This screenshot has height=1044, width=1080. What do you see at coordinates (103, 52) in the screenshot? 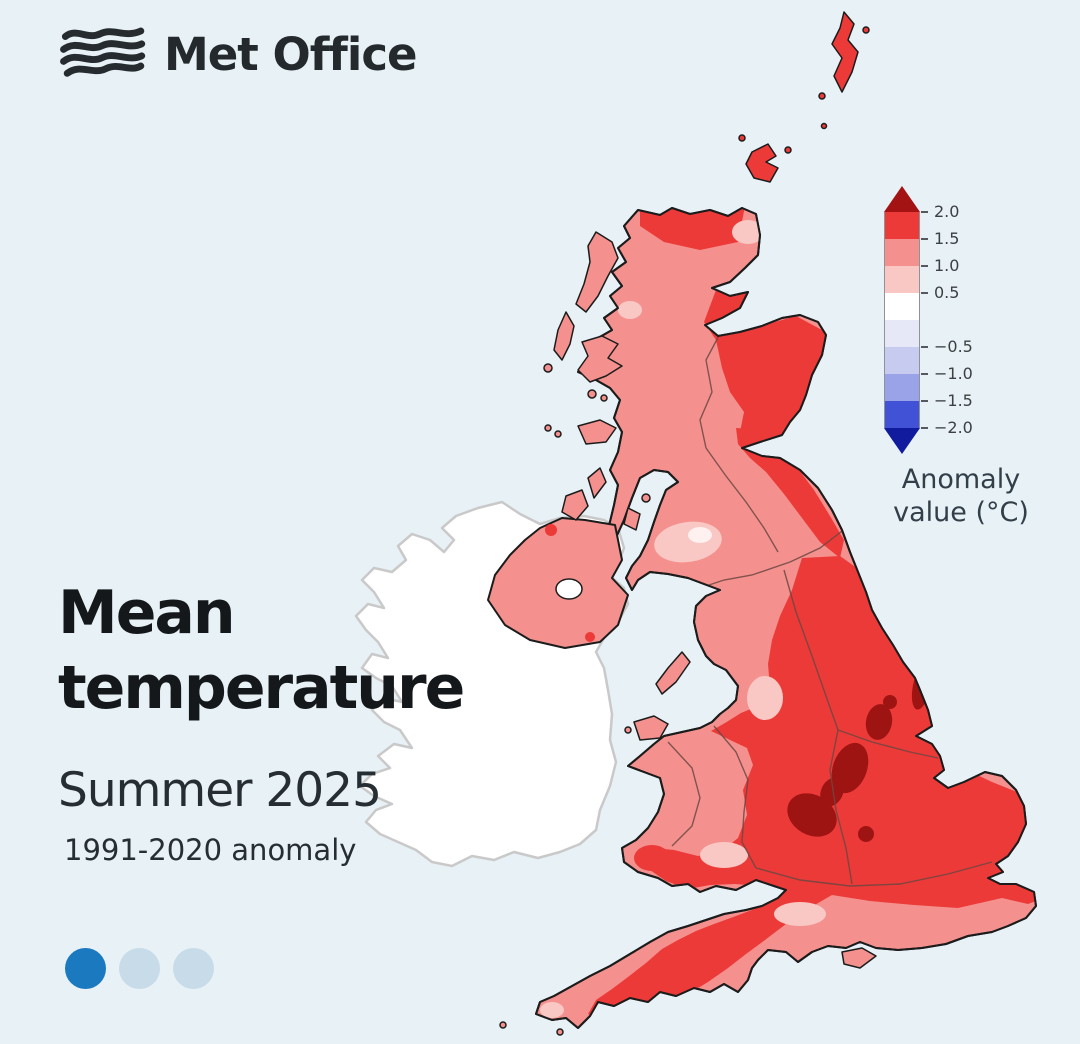
I see `met-office-waves-icon` at bounding box center [103, 52].